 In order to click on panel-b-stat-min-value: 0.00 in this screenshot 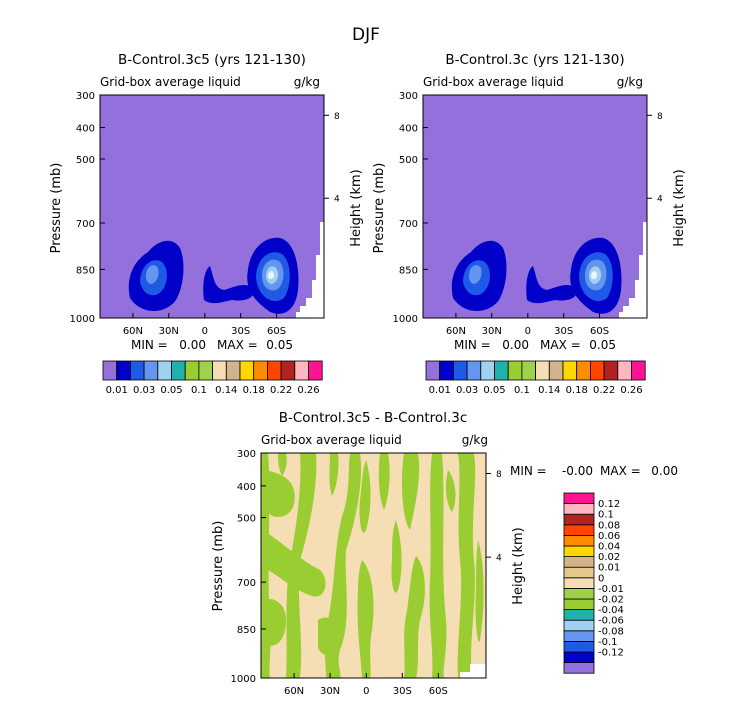, I will do `click(515, 345)`.